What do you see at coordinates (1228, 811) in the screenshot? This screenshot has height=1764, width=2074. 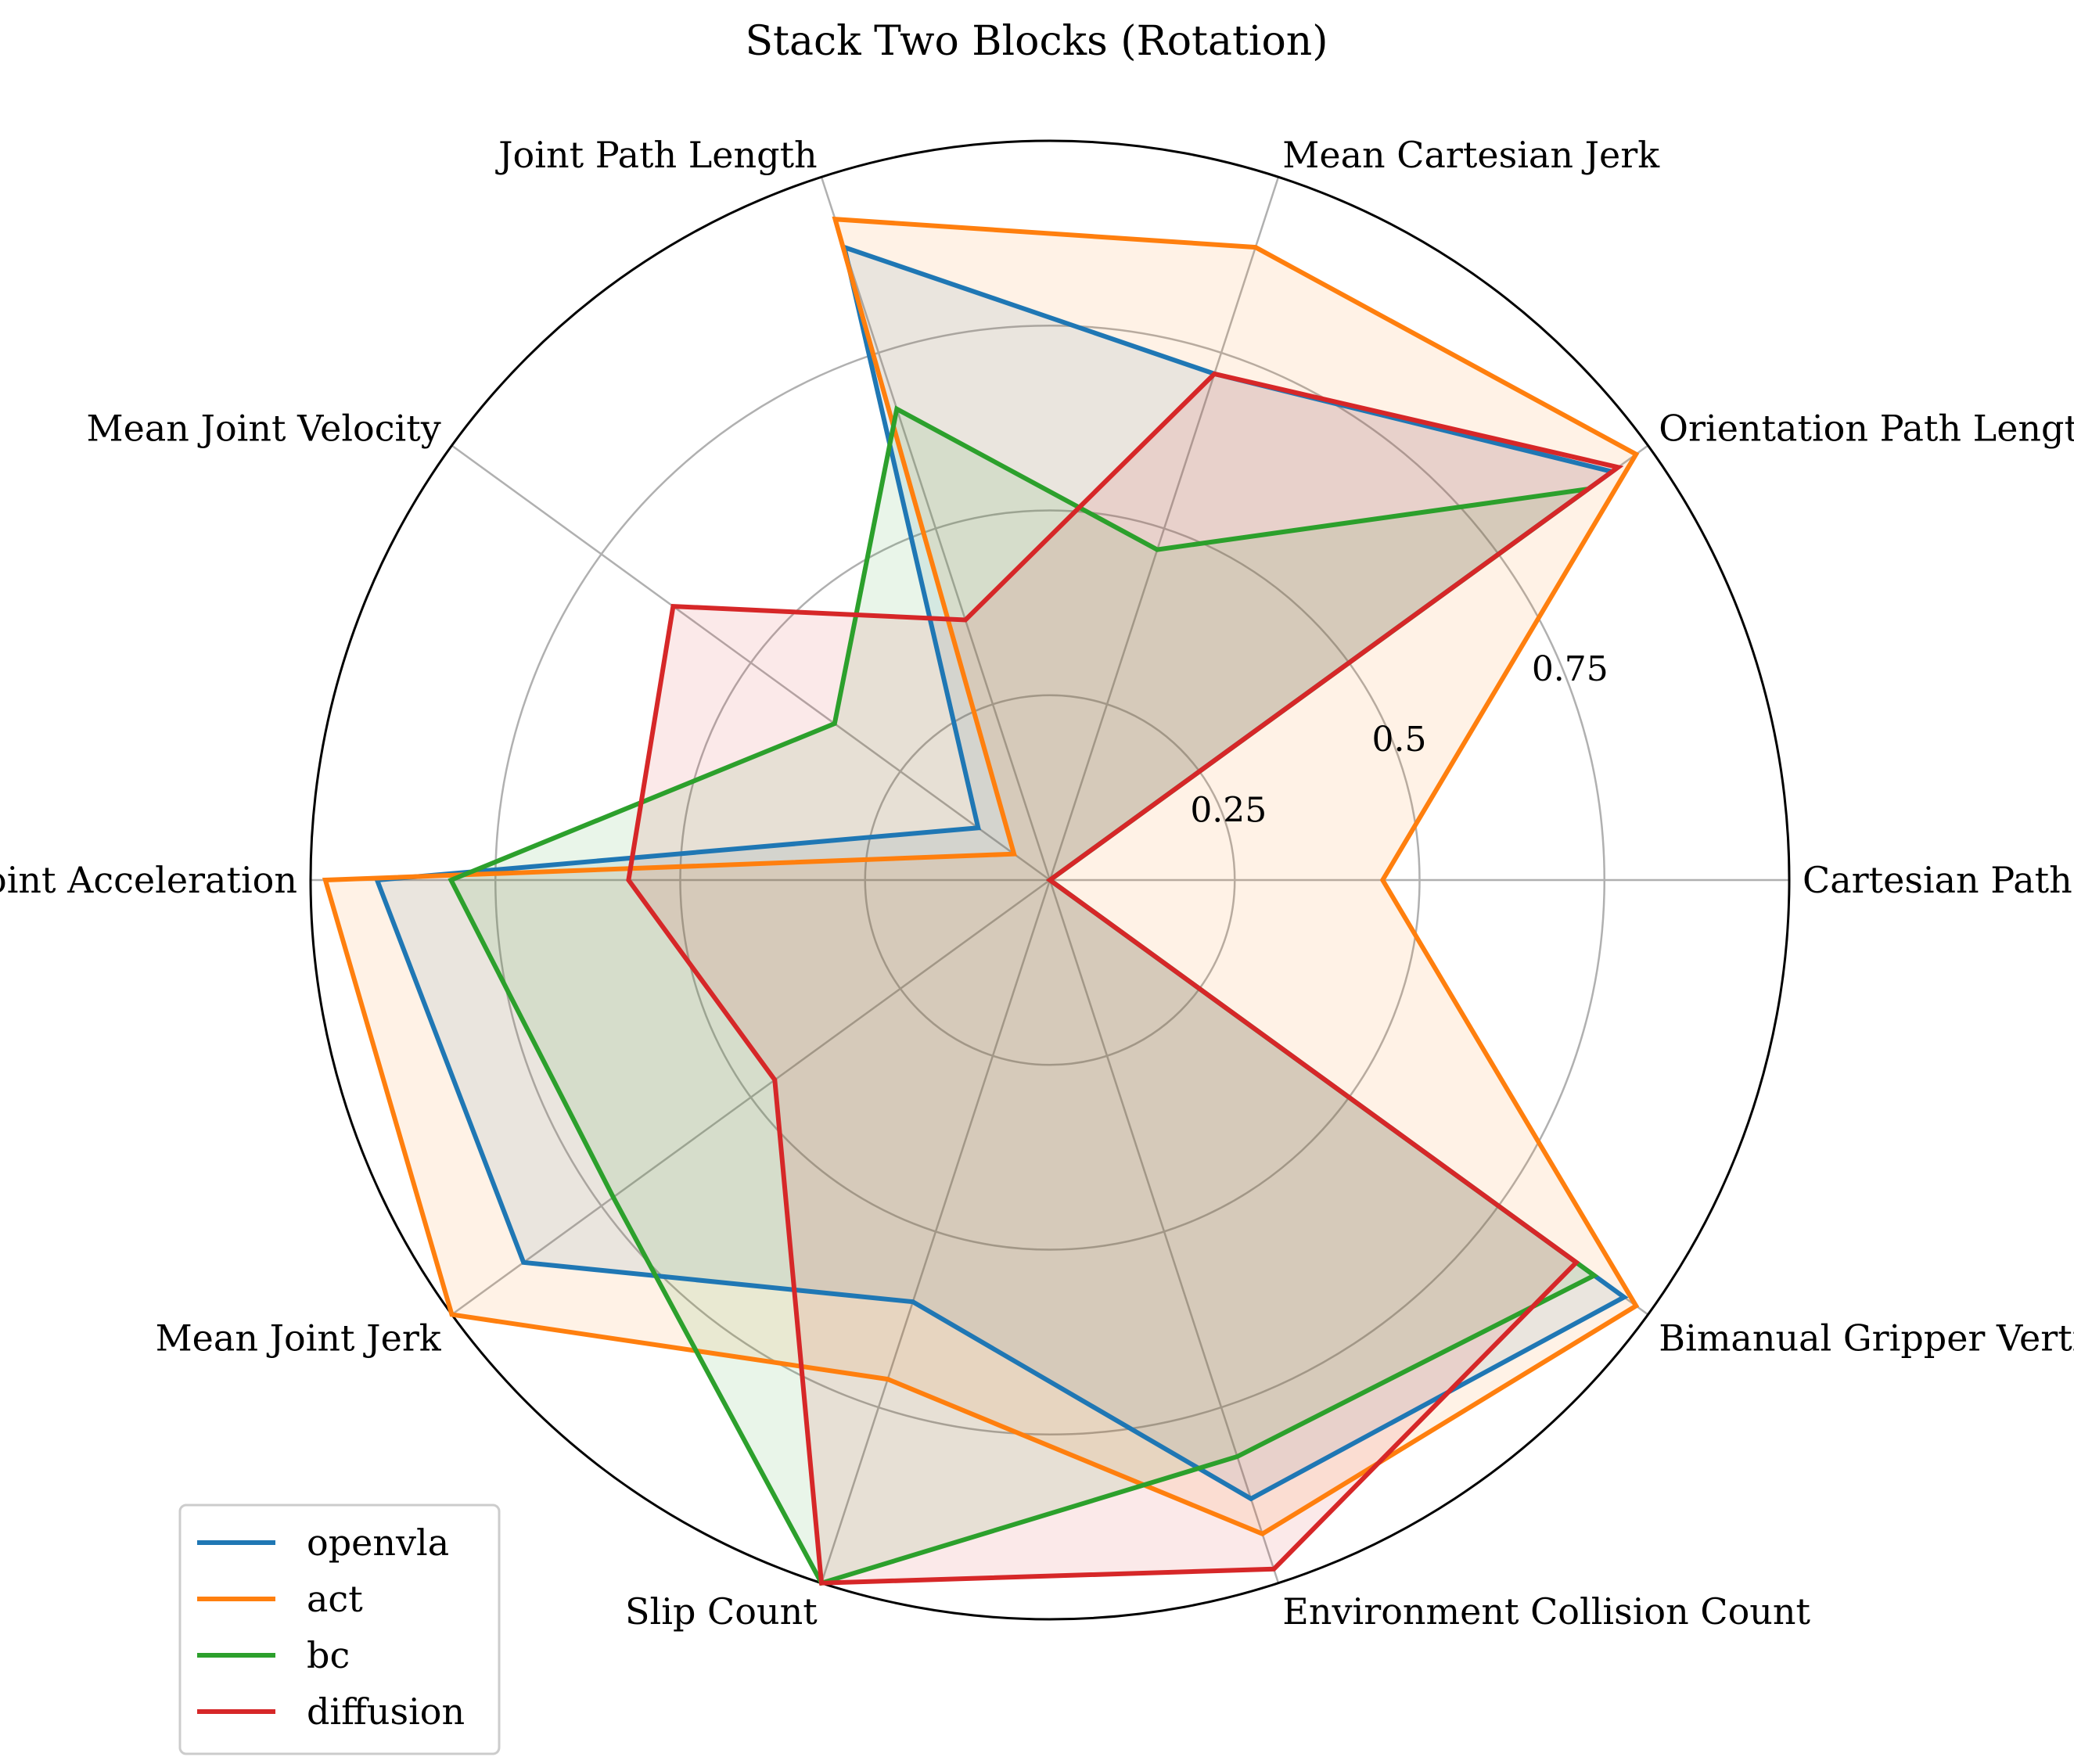 I see `radial-tick-1: 0.25` at bounding box center [1228, 811].